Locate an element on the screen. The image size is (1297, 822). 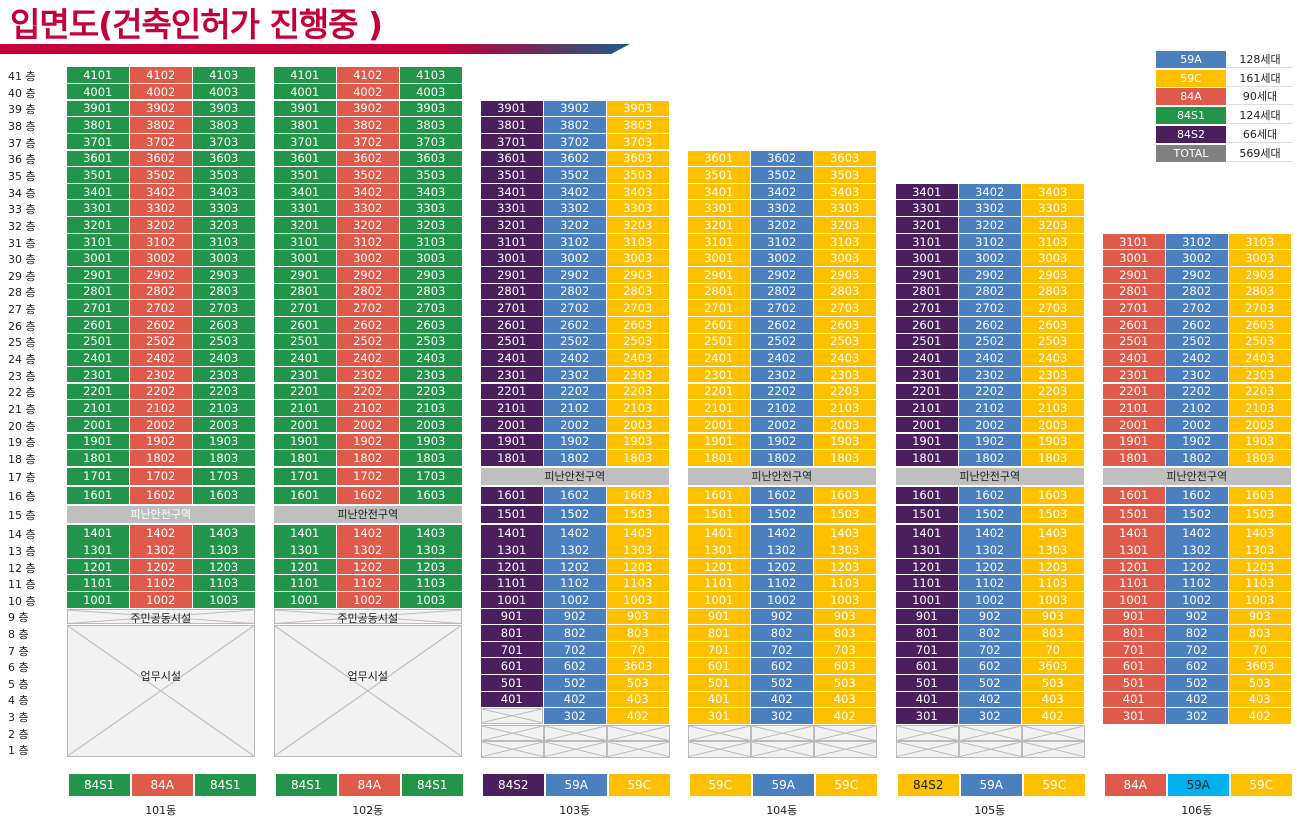
unit-cell: 1802 is located at coordinates (161, 458).